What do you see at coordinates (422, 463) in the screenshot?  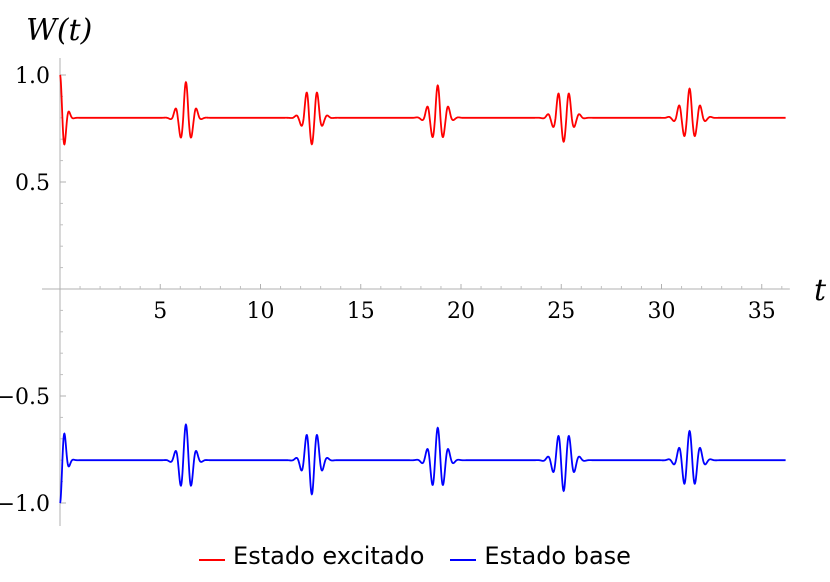 I see `series-line-ground` at bounding box center [422, 463].